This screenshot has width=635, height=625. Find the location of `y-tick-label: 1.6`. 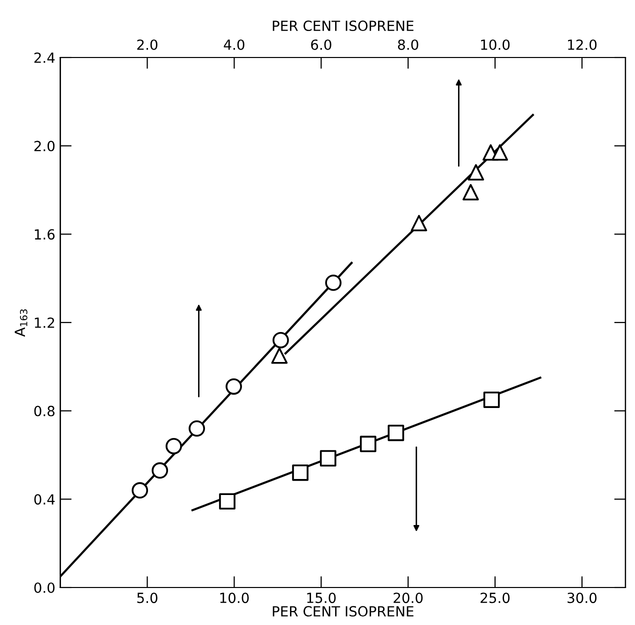

y-tick-label: 1.6 is located at coordinates (44, 234).